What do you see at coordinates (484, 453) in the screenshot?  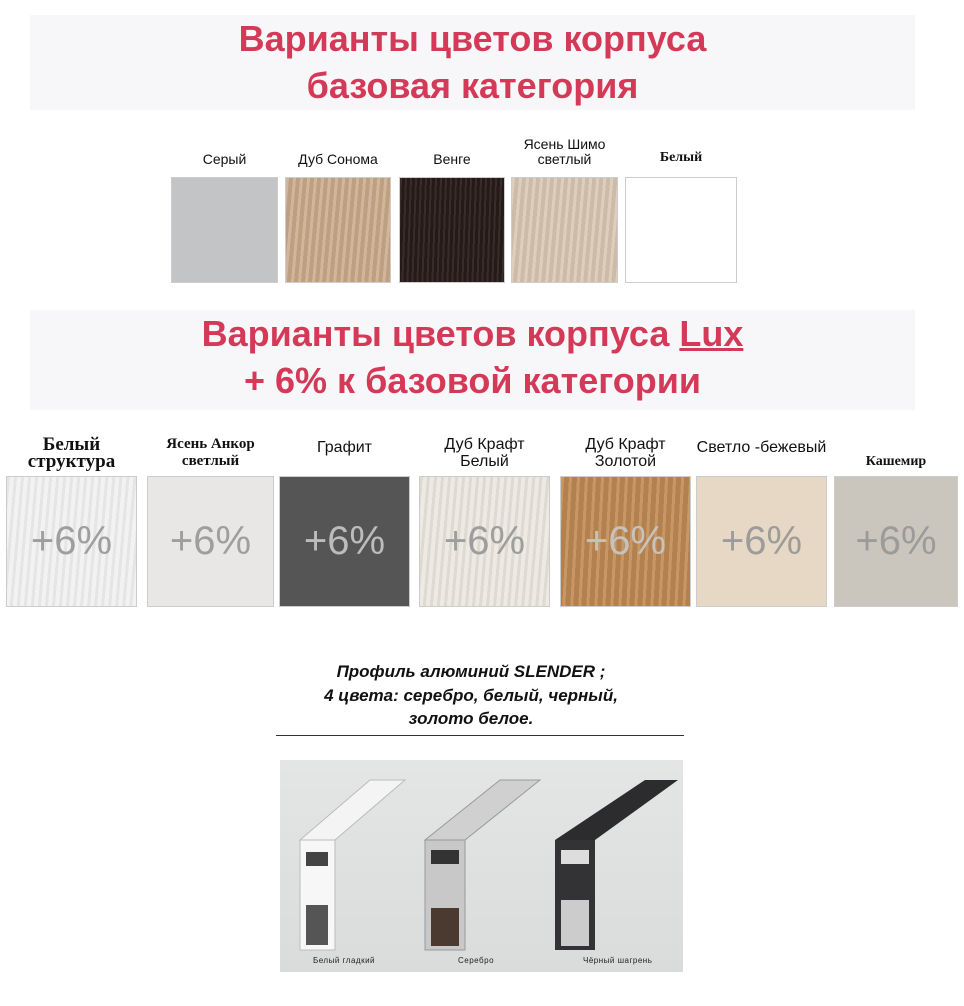 I see `lux-swatch-label: Дуб Крафт Белый` at bounding box center [484, 453].